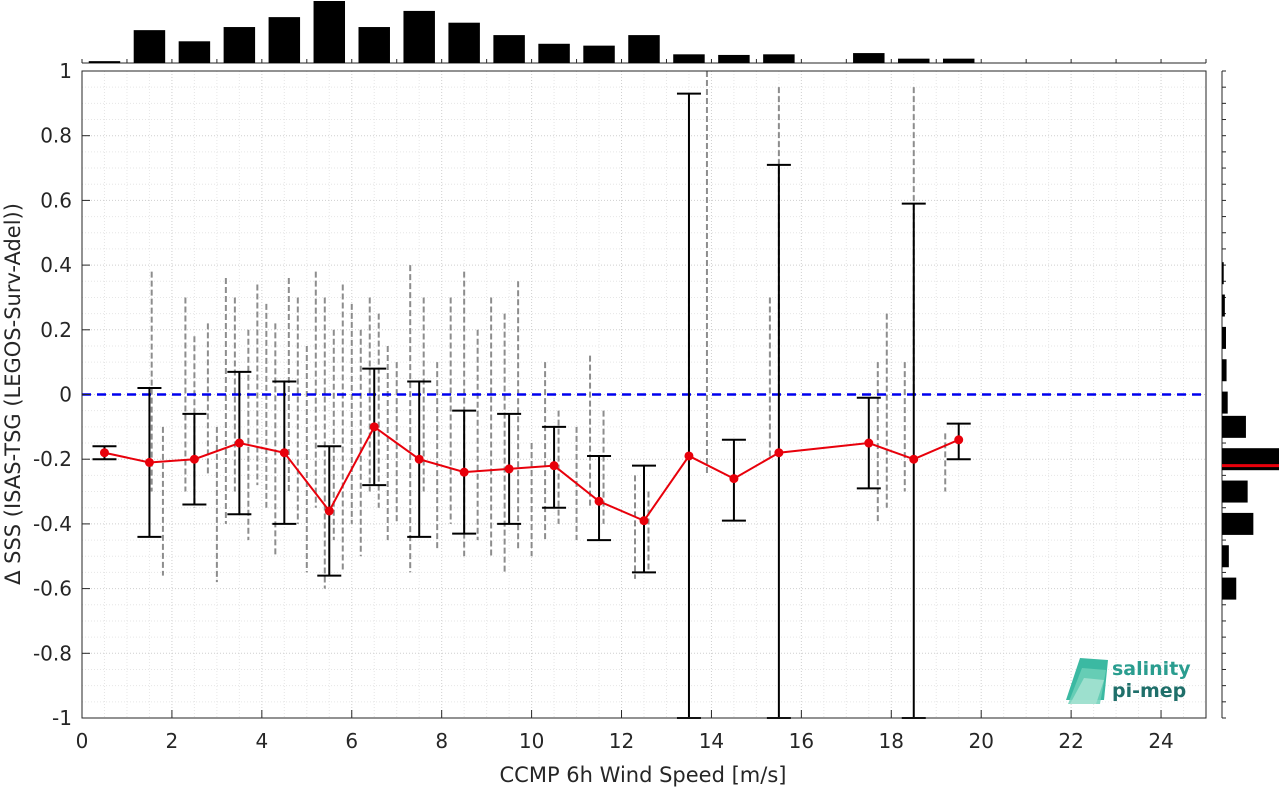  Describe the element at coordinates (801, 741) in the screenshot. I see `x-tick-label: 16` at that location.